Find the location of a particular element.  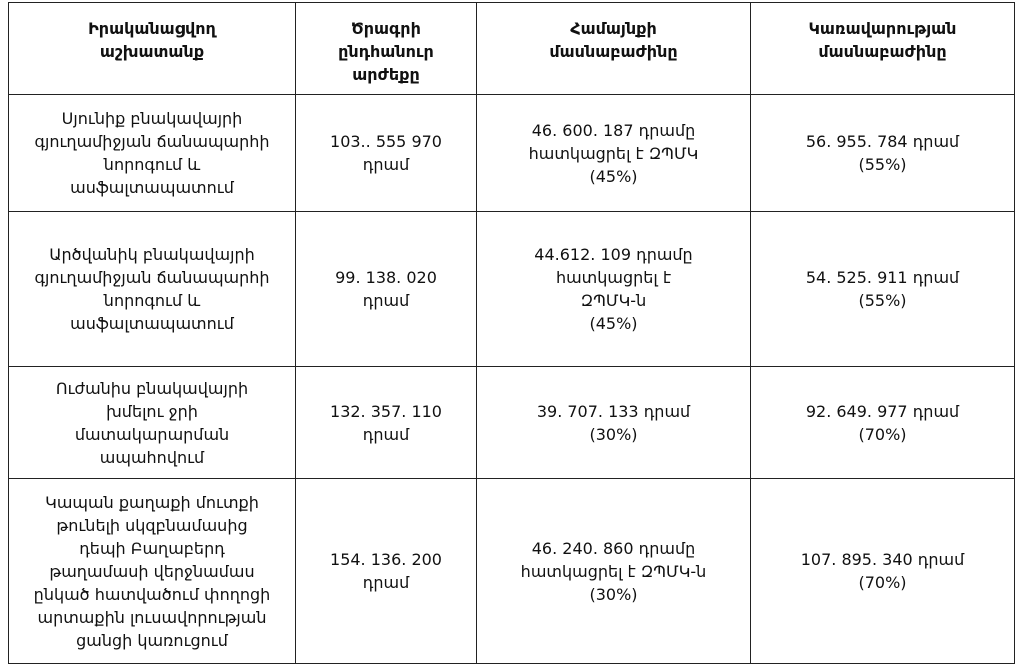

cell-line: հատկացրել է ԶՊՄԿ is located at coordinates (613, 153).